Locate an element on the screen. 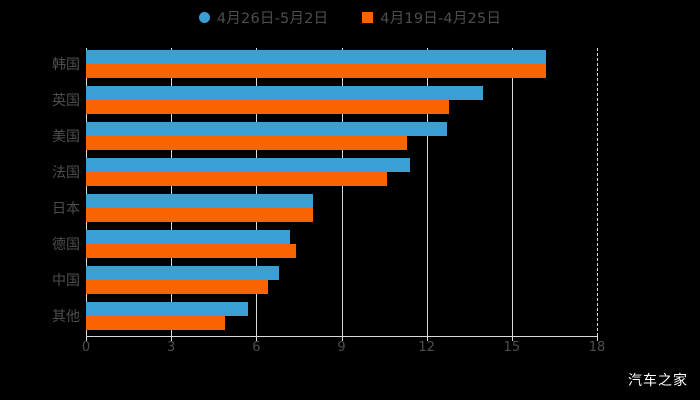  y-axis-label: 日本 is located at coordinates (66, 209).